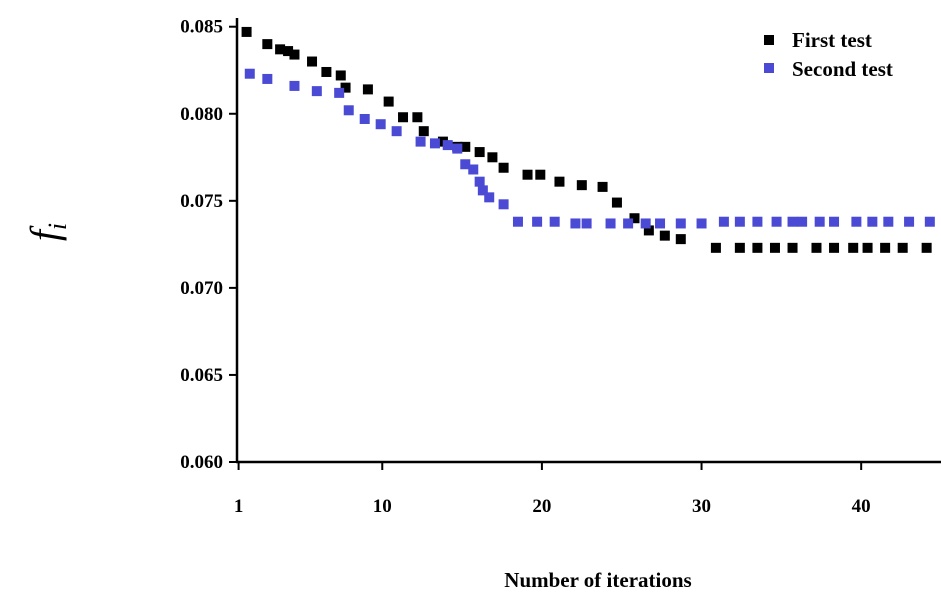 This screenshot has width=941, height=593. I want to click on legend-swatch-first-test, so click(769, 40).